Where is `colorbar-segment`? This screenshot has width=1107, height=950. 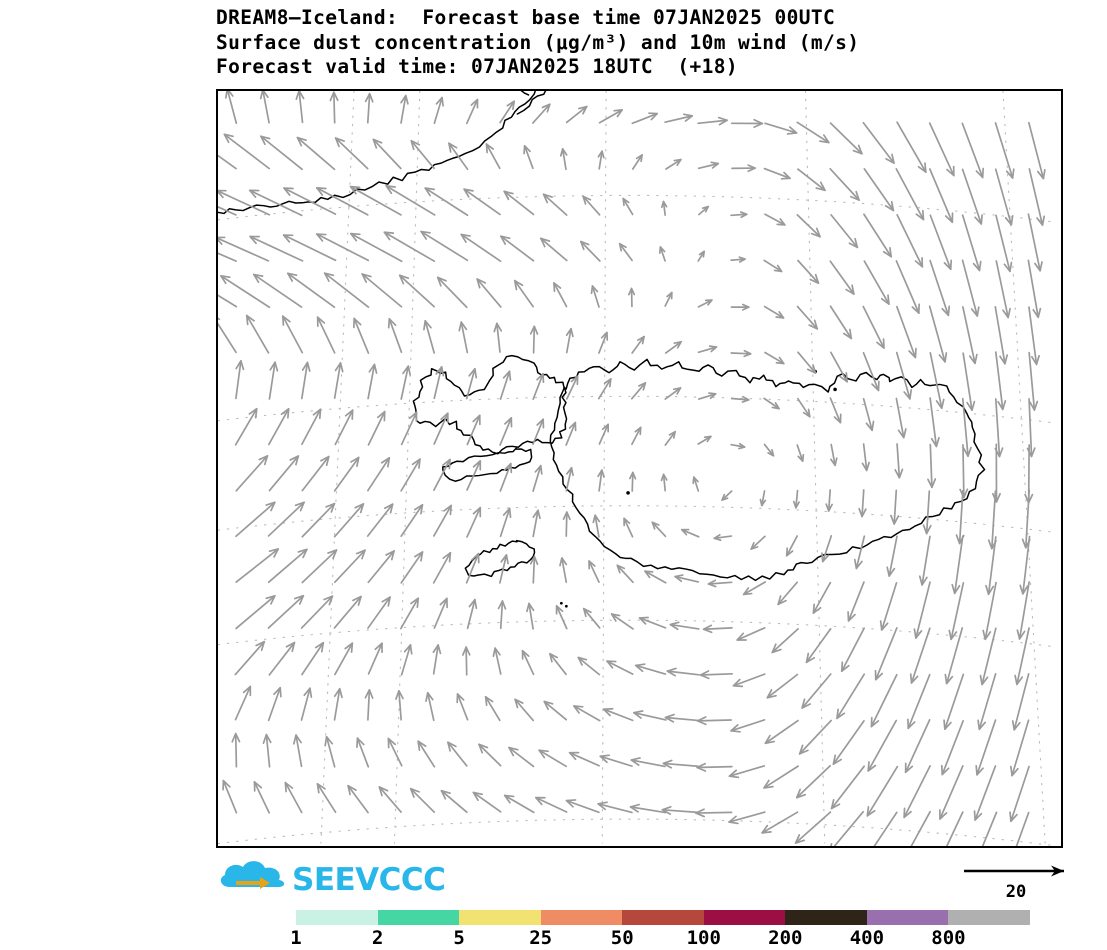
colorbar-segment is located at coordinates (907, 917).